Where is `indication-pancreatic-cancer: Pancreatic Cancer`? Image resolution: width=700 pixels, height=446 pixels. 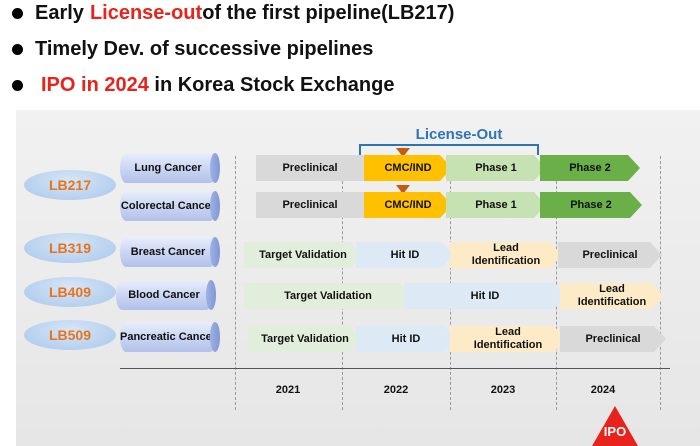
indication-pancreatic-cancer: Pancreatic Cancer is located at coordinates (170, 337).